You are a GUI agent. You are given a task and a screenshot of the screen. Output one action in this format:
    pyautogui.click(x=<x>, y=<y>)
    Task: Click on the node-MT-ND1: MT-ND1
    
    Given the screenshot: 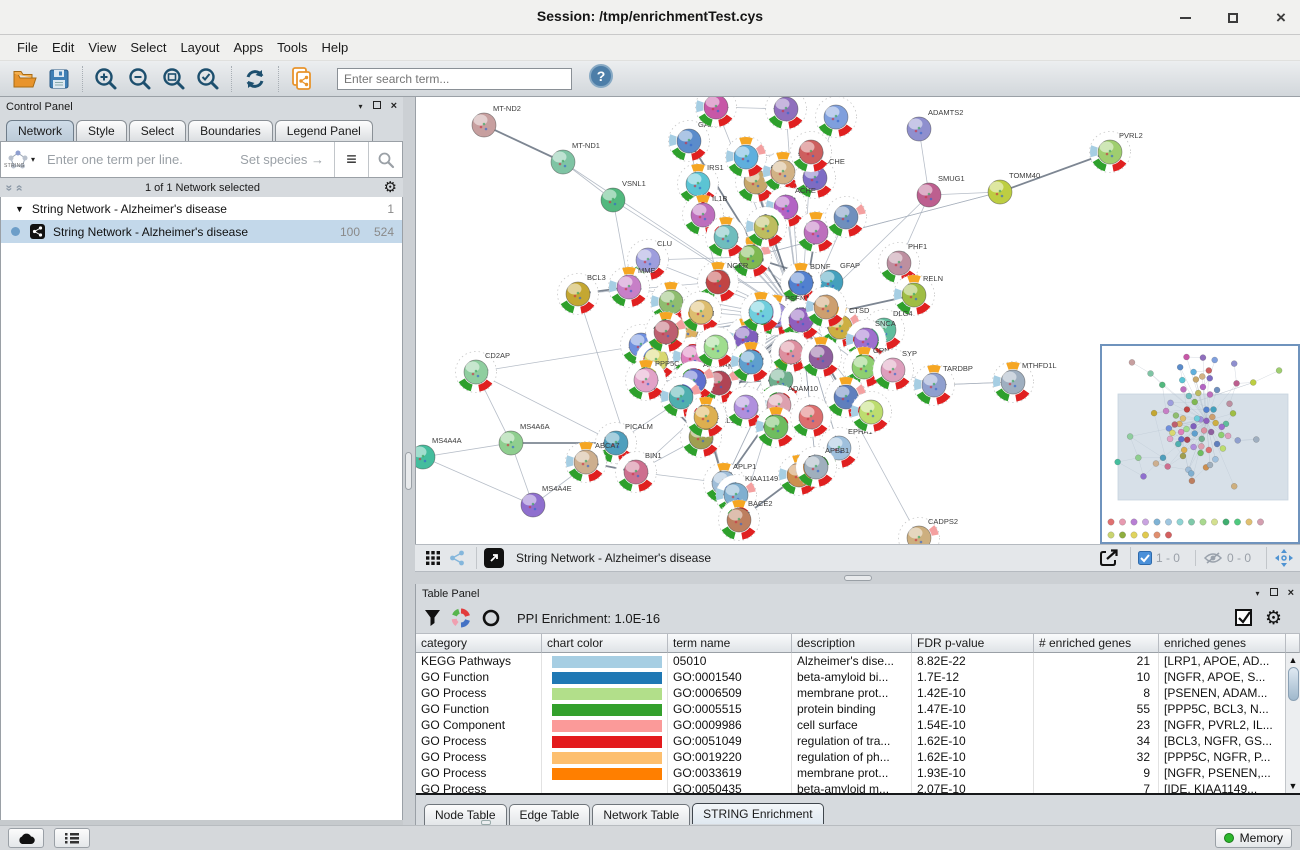 What is the action you would take?
    pyautogui.click(x=575, y=158)
    